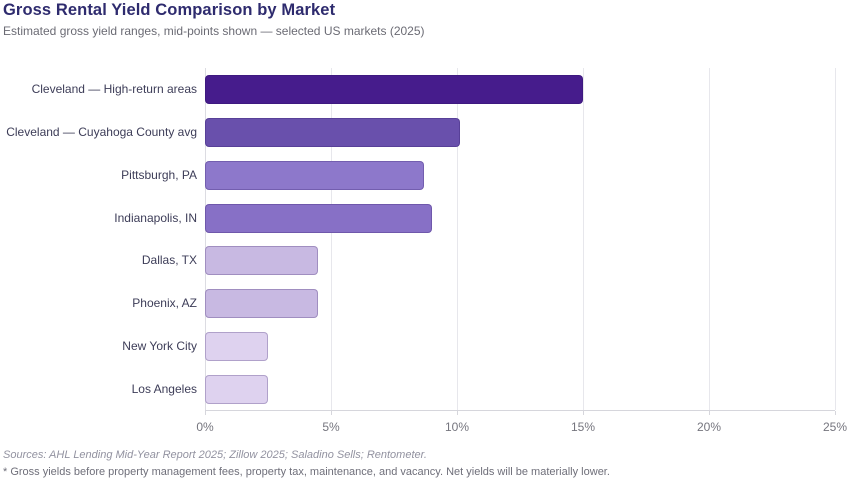  What do you see at coordinates (101, 131) in the screenshot?
I see `category-label: Cleveland — Cuyahoga County avg` at bounding box center [101, 131].